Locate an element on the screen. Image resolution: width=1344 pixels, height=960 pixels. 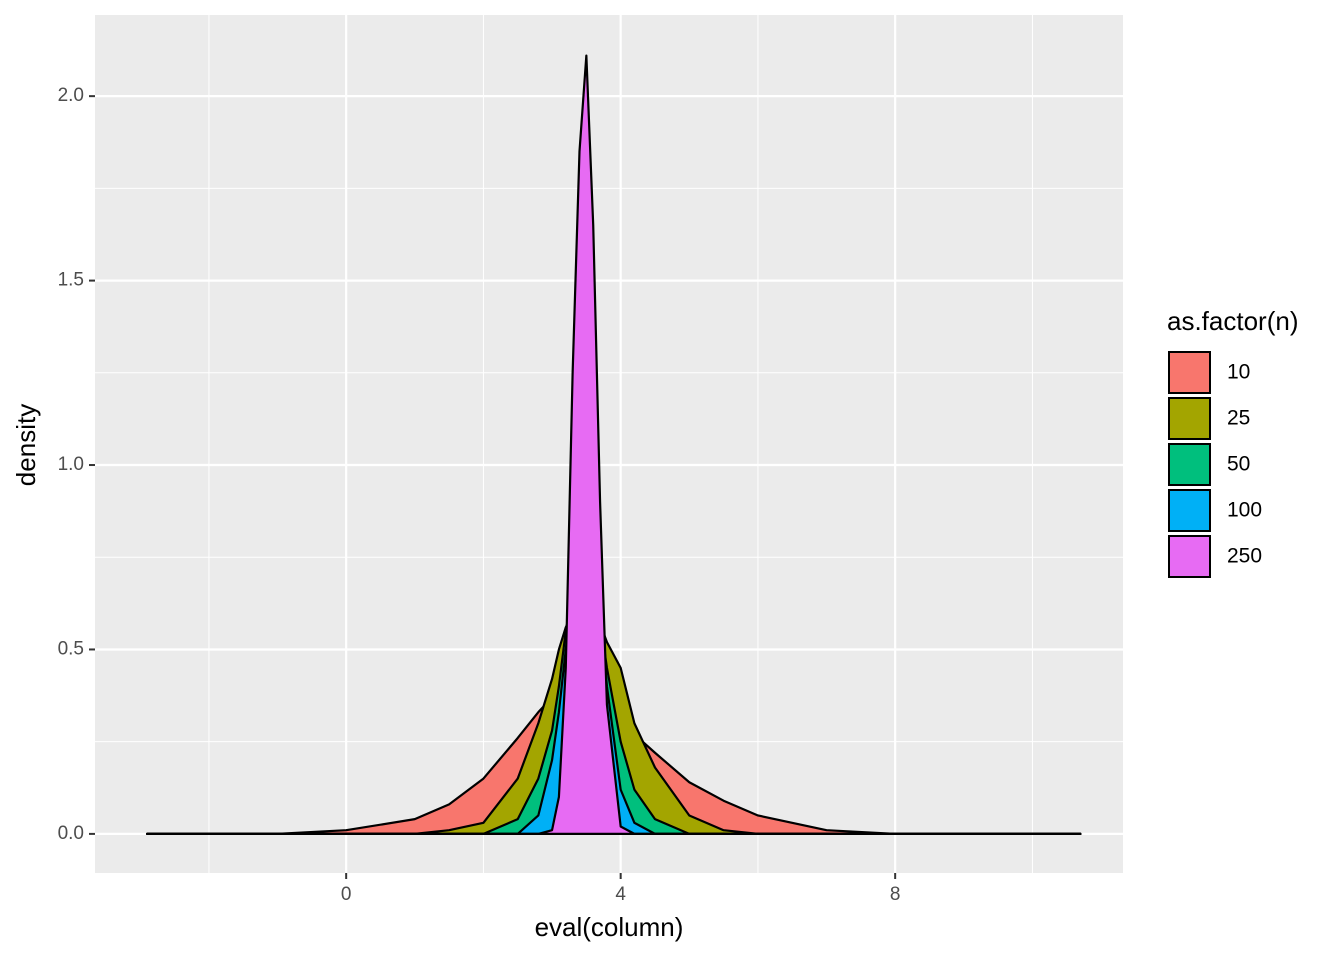
legend-label: 250 is located at coordinates (1244, 556).